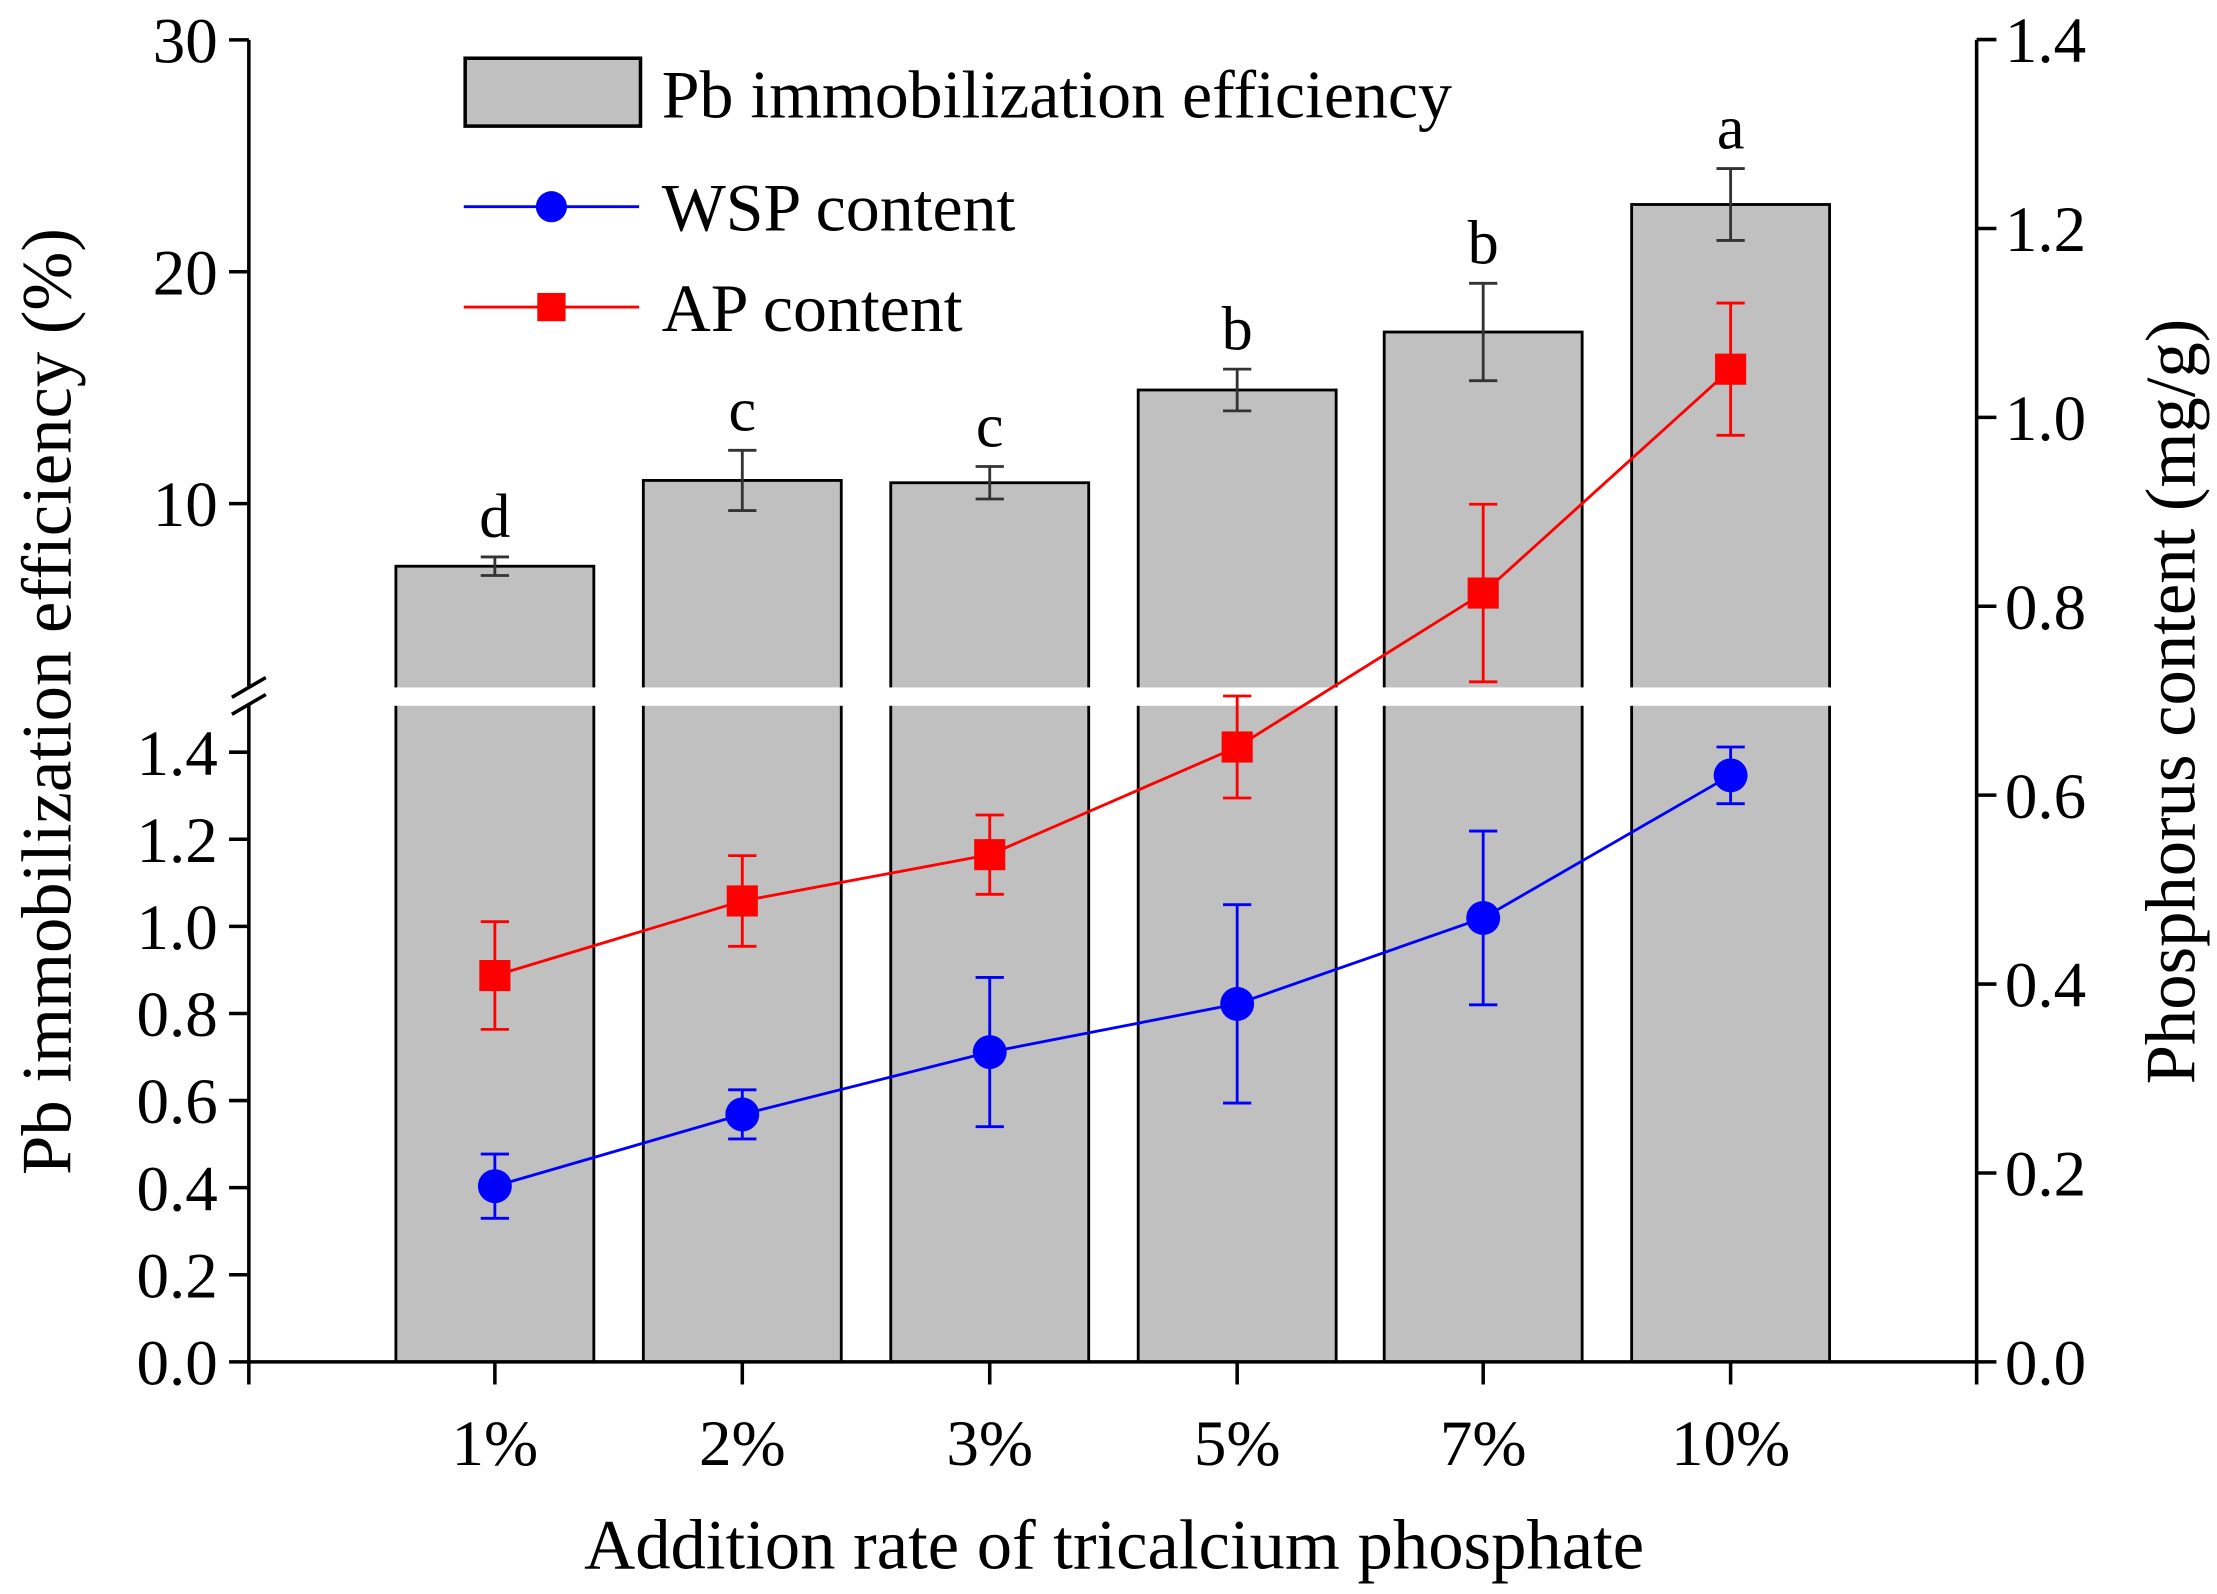 Image resolution: width=2217 pixels, height=1594 pixels. What do you see at coordinates (176, 1363) in the screenshot?
I see `left-tick-label: 0.0` at bounding box center [176, 1363].